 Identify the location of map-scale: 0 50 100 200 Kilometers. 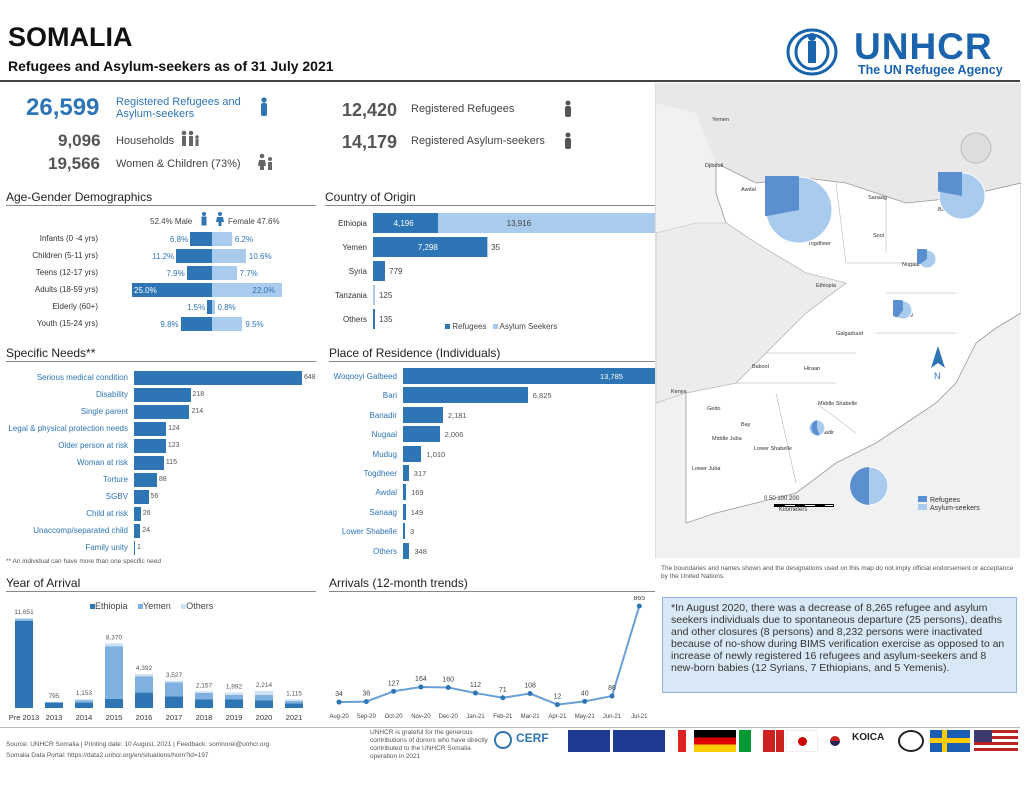
(799, 504).